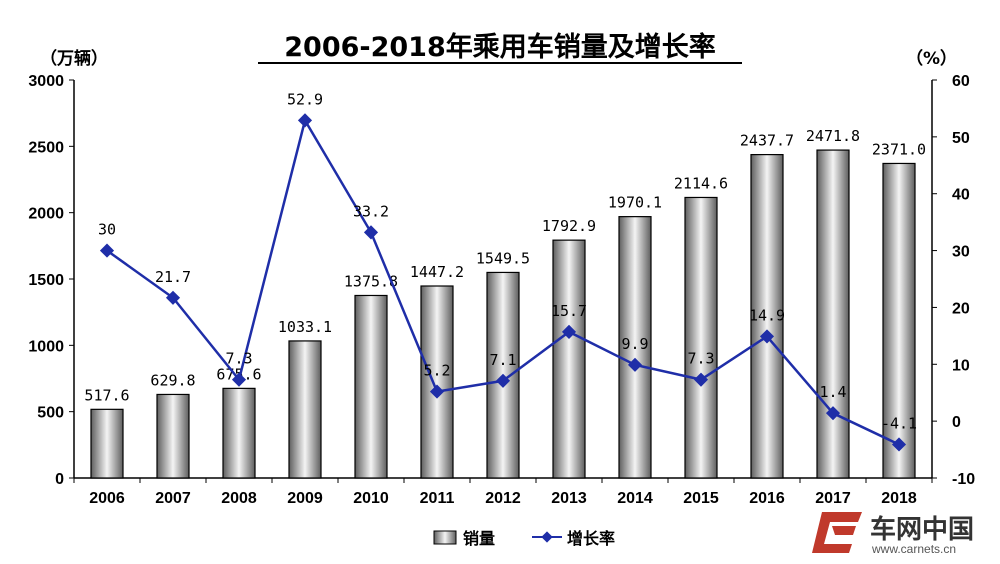 The image size is (1000, 564). I want to click on x-tick-label: 2013, so click(569, 498).